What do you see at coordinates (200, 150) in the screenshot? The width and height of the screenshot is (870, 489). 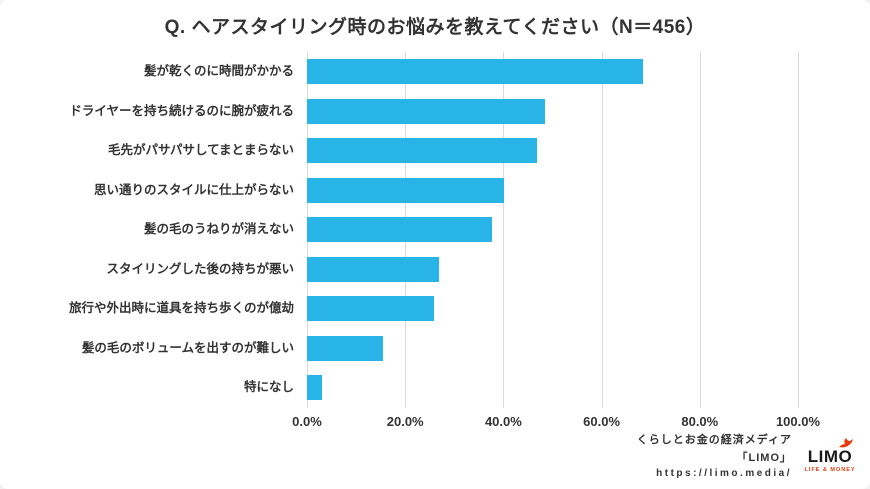 I see `bar-label: 毛先がパサパサしてまとまらない` at bounding box center [200, 150].